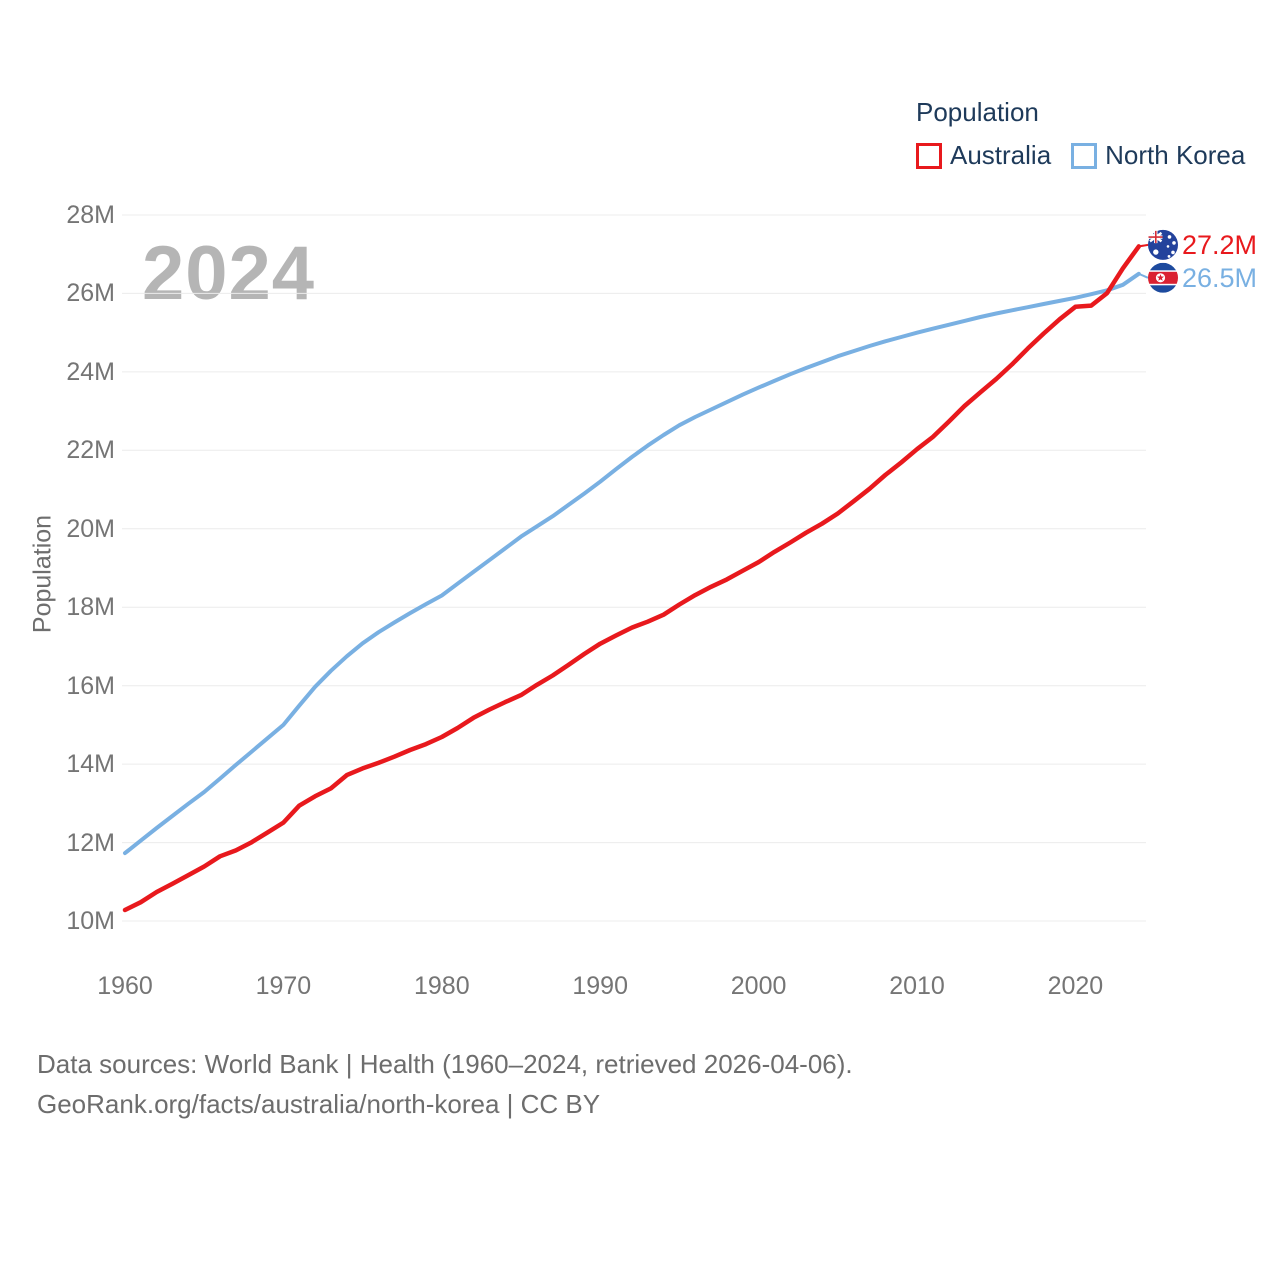 The image size is (1280, 1280). Describe the element at coordinates (90, 371) in the screenshot. I see `y-tick-label: 24M` at that location.